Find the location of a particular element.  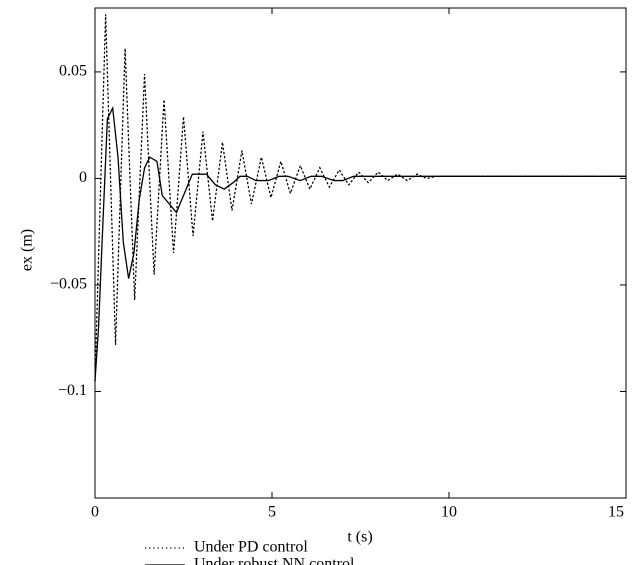

x-tick-label: 15 is located at coordinates (616, 512).